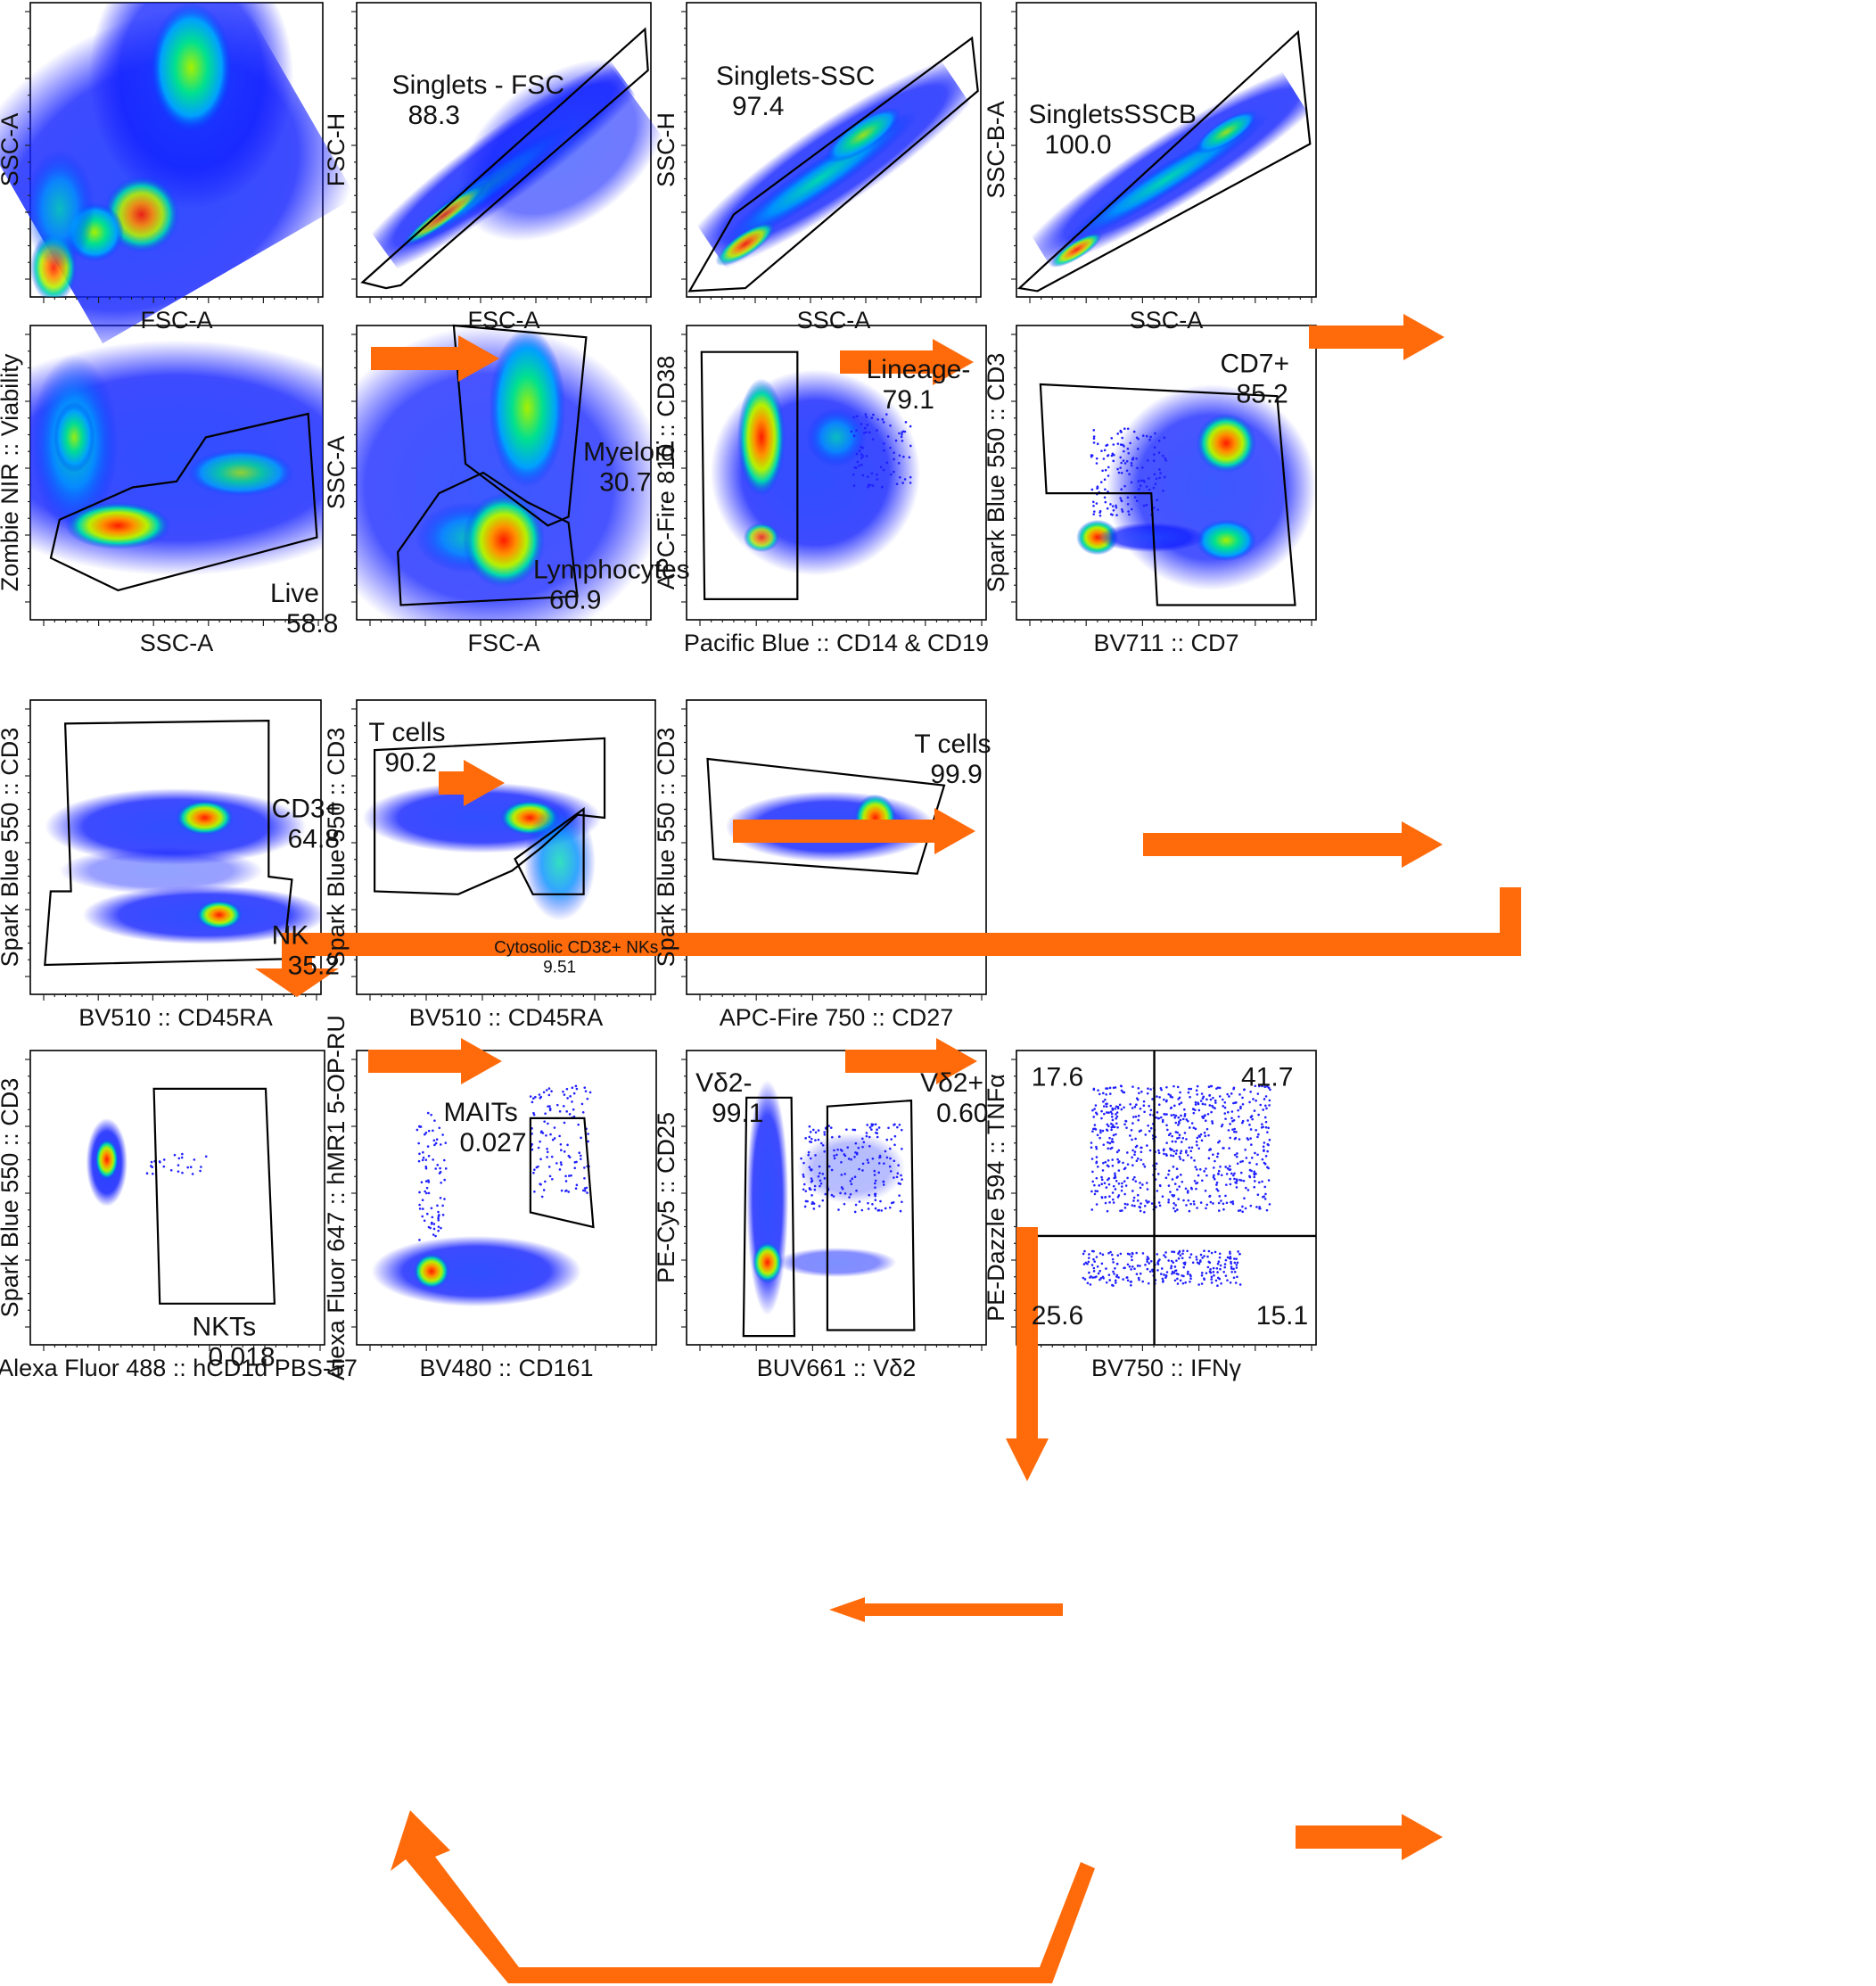 The width and height of the screenshot is (1876, 1986). Describe the element at coordinates (520, 425) in the screenshot. I see `gate-p6` at that location.